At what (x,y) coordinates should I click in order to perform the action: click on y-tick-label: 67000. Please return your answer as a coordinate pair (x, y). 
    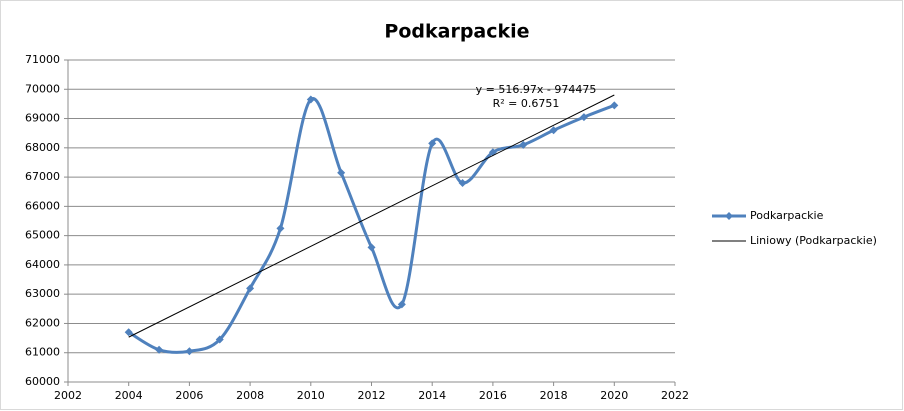
    Looking at the image, I should click on (42, 176).